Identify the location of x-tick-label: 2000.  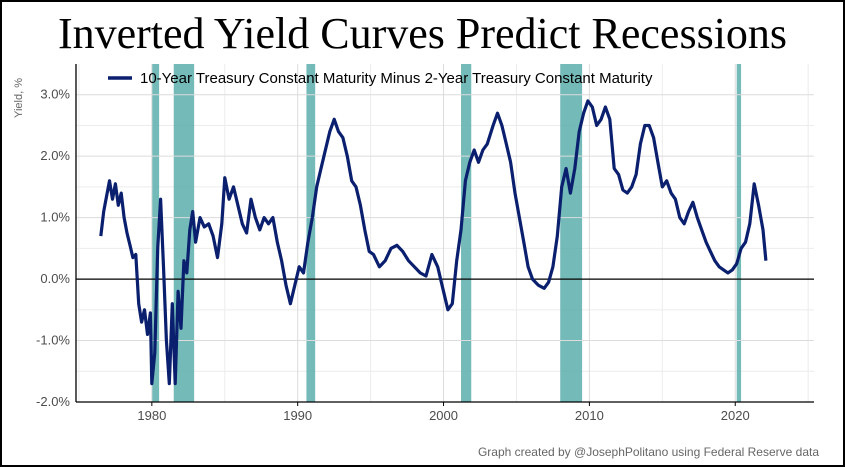
(443, 415).